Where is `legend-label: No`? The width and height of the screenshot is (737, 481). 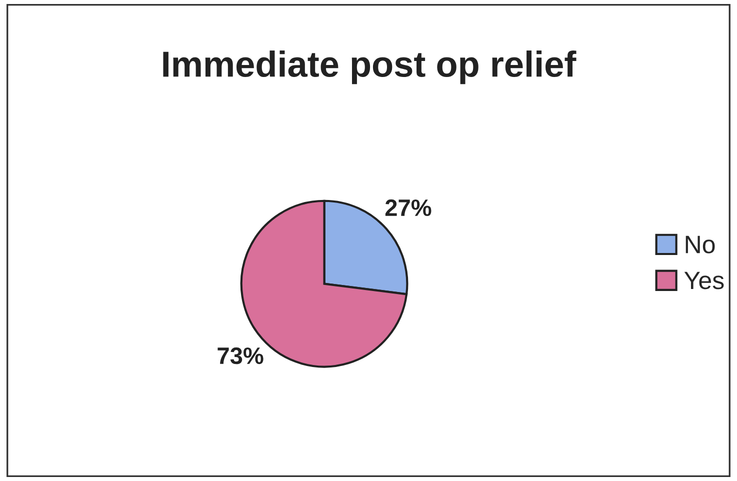
legend-label: No is located at coordinates (700, 245).